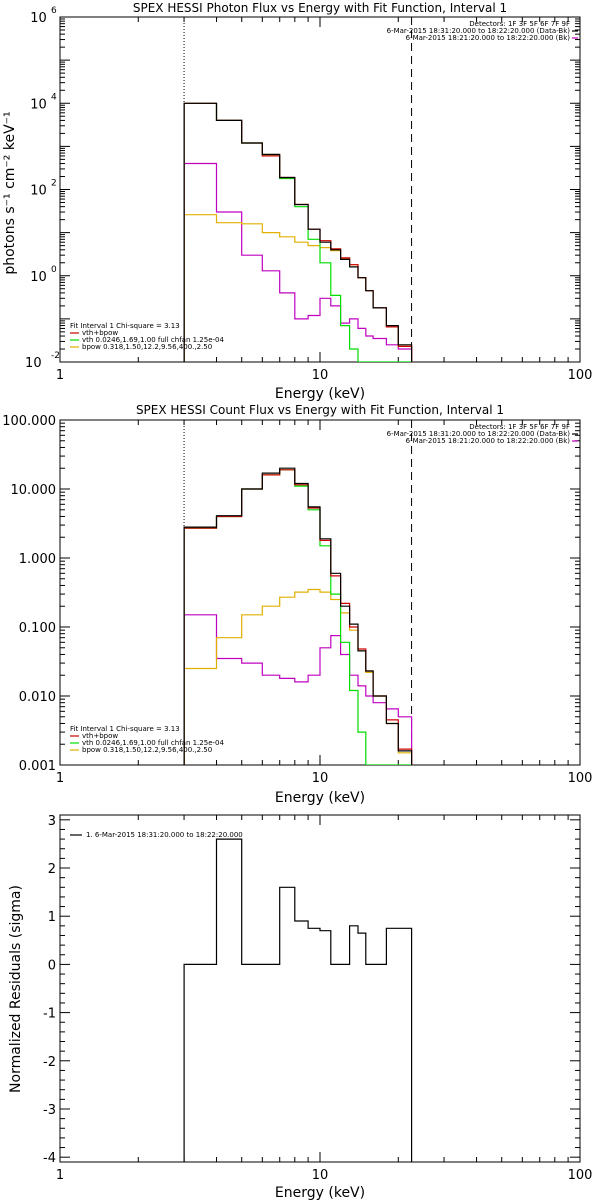 The width and height of the screenshot is (600, 1200). What do you see at coordinates (519, 24) in the screenshot?
I see `photon-flux-info-legend-text: Detectors: 1F 3F 5F 6F 7F 9F` at bounding box center [519, 24].